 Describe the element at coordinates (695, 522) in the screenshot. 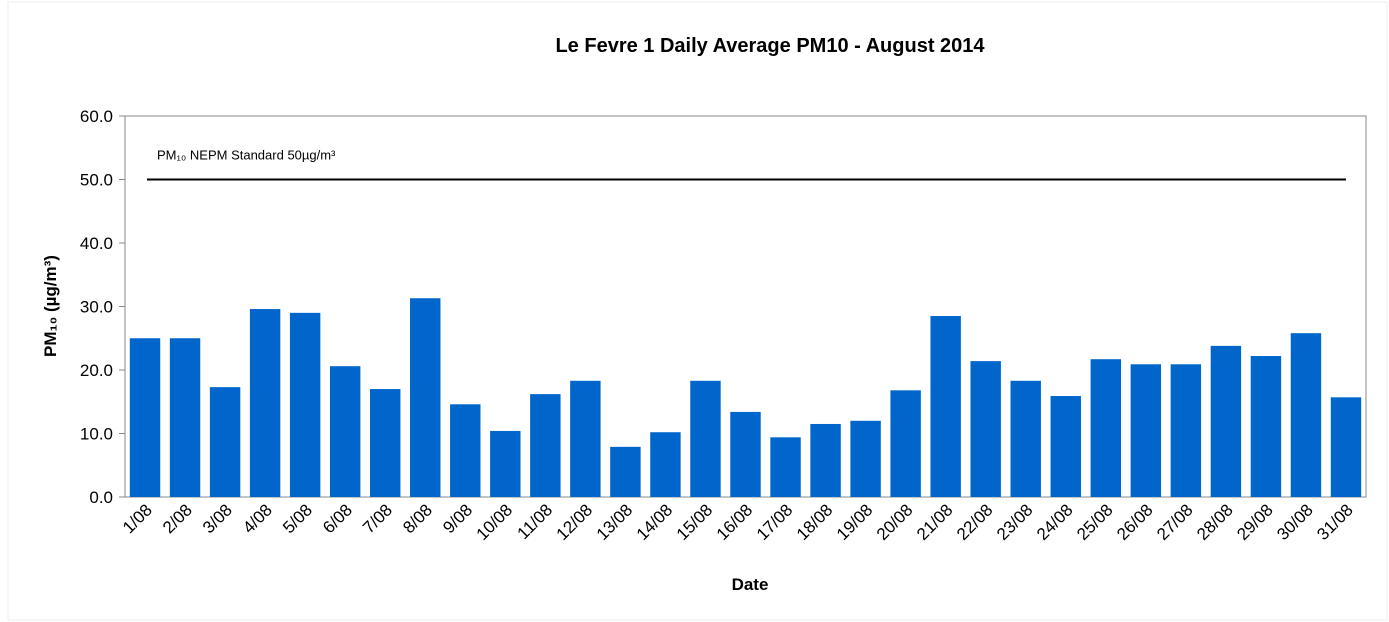

I see `x-tick-label: 15/08` at that location.